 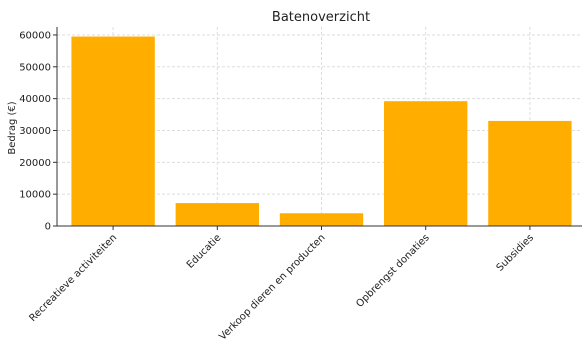 What do you see at coordinates (321, 17) in the screenshot?
I see `chart-title: Batenoverzicht` at bounding box center [321, 17].